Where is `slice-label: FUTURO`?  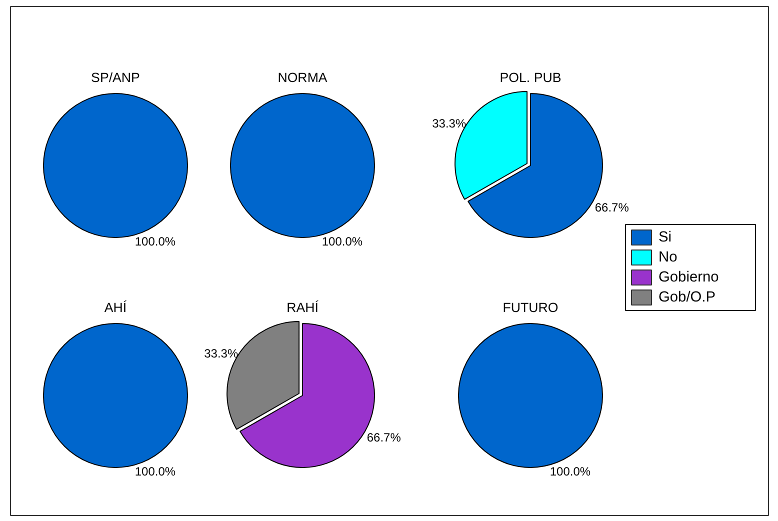
slice-label: FUTURO is located at coordinates (530, 307).